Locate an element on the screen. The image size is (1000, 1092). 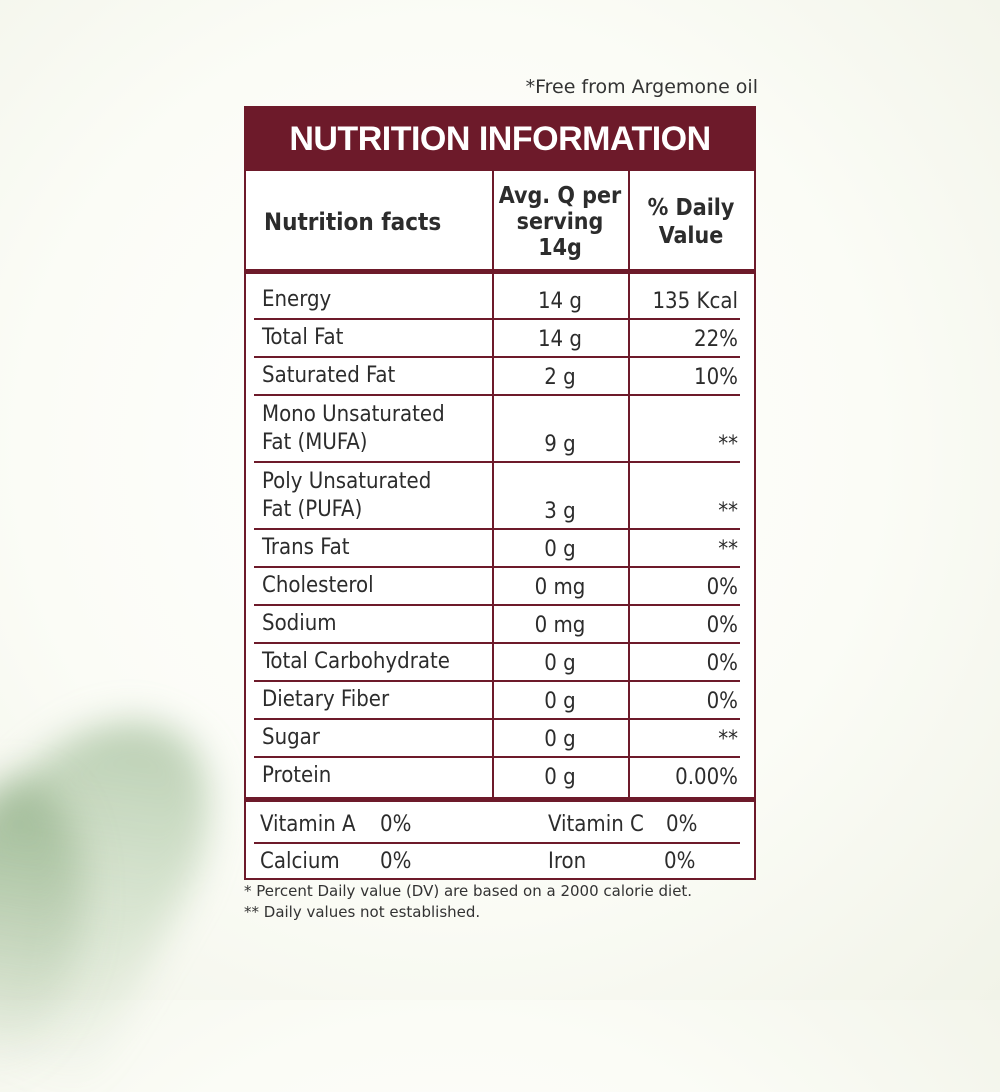
nutrient-row: Sugar 0 g ** is located at coordinates (500, 737).